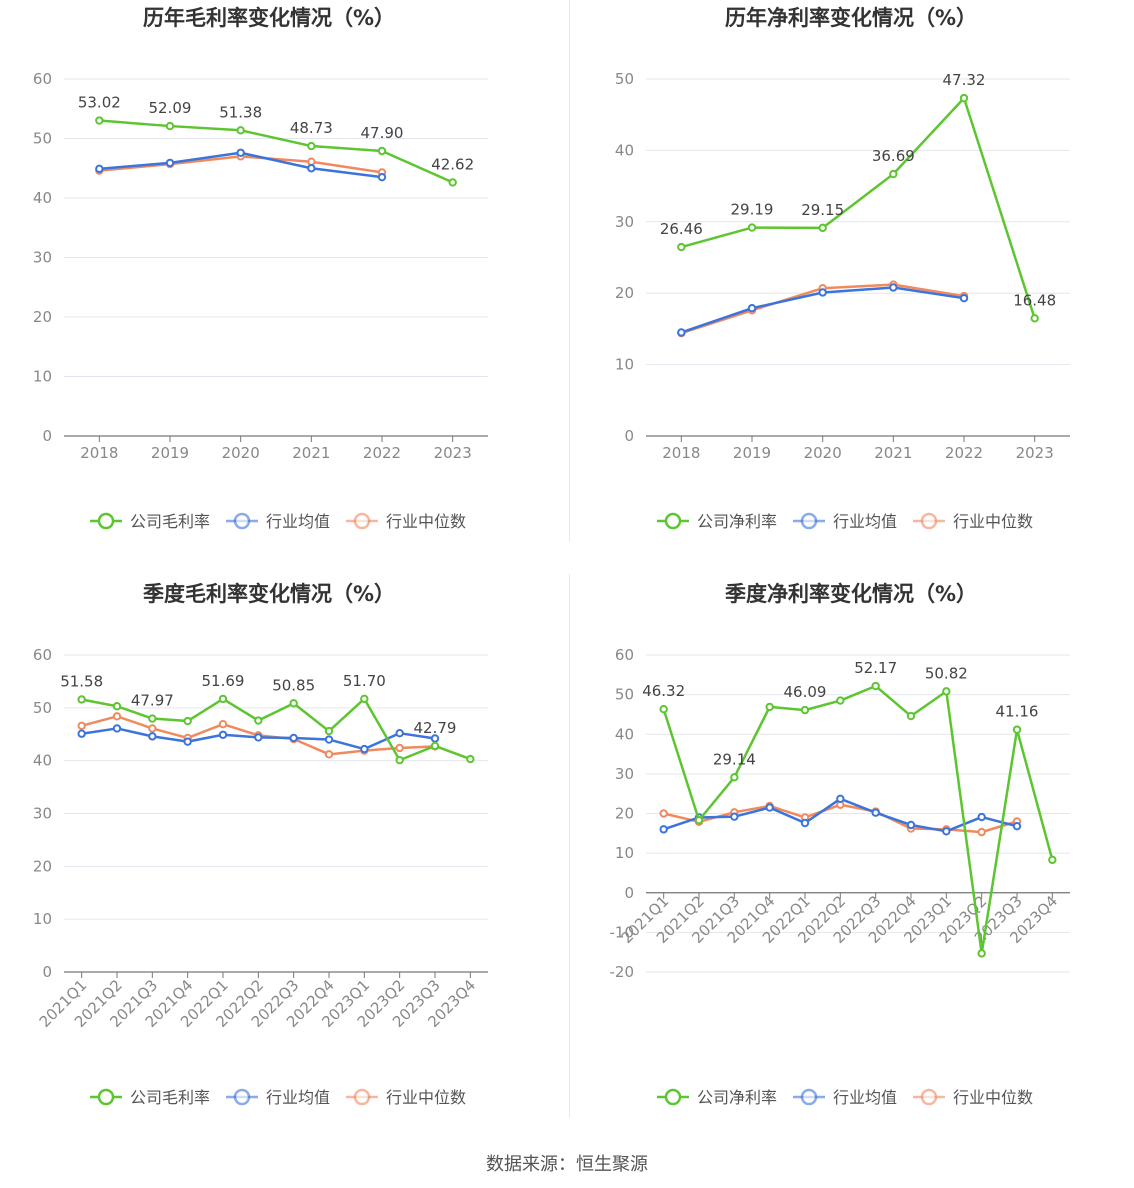 The width and height of the screenshot is (1134, 1188). What do you see at coordinates (1034, 300) in the screenshot?
I see `data-label: 16.48` at bounding box center [1034, 300].